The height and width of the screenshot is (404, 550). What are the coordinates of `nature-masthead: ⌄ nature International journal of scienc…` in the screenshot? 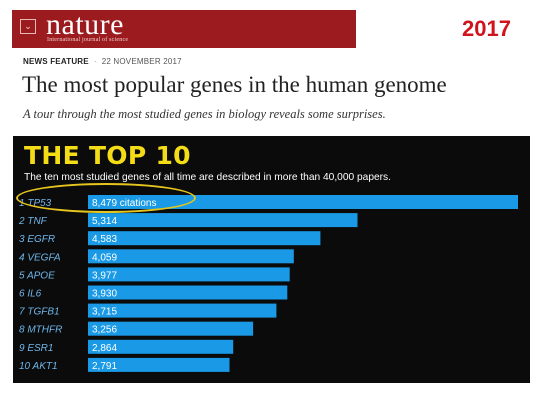 It's located at (184, 29).